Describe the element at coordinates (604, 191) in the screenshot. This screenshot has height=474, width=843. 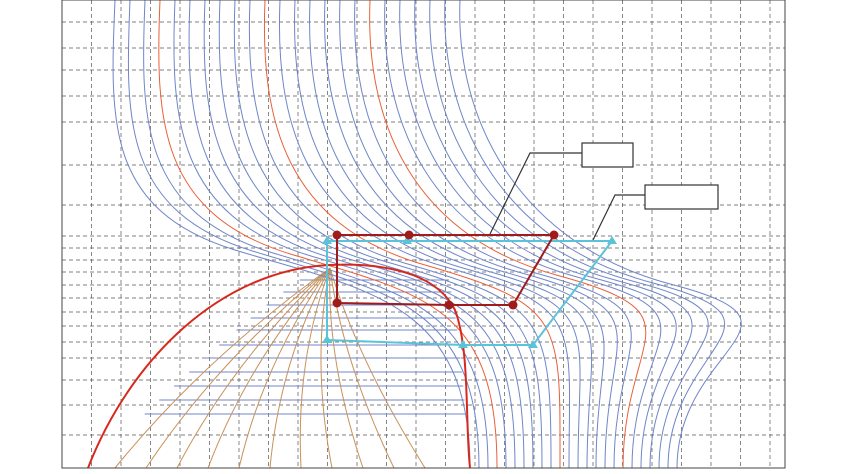
I see `callout-labels` at that location.